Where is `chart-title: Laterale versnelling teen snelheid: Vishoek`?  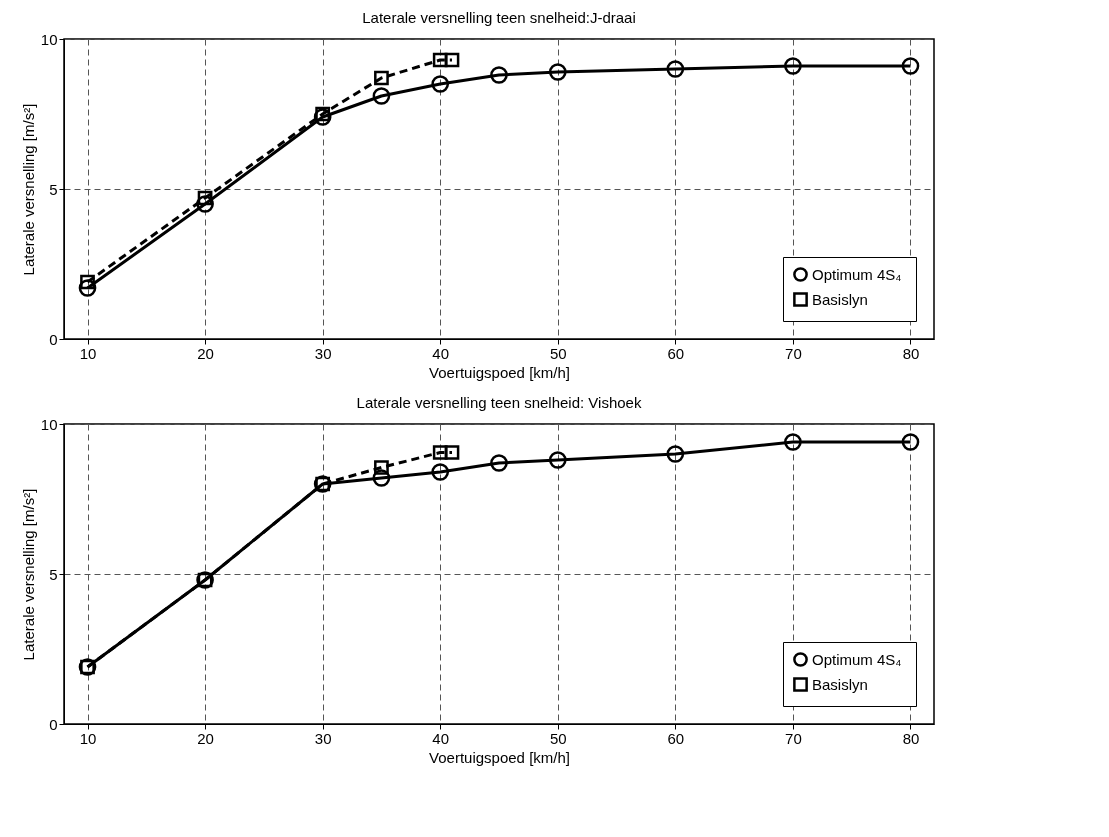
chart-title: Laterale versnelling teen snelheid: Vishoek is located at coordinates (499, 402).